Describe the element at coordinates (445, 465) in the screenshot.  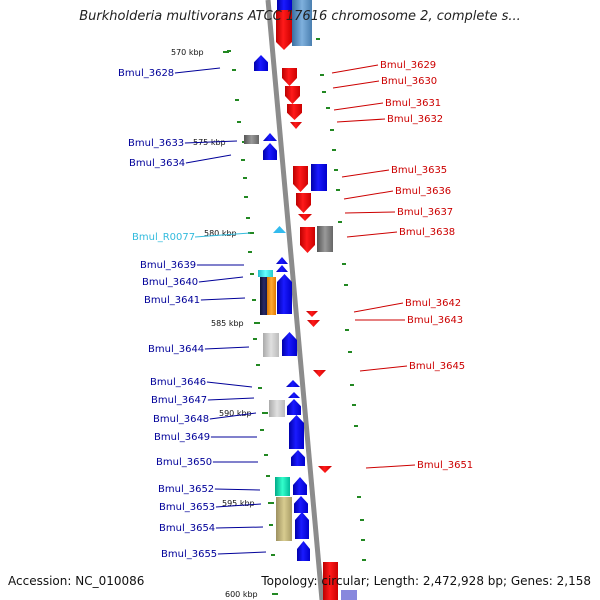
I see `gene-label-bmul-3651: Bmul_3651` at that location.